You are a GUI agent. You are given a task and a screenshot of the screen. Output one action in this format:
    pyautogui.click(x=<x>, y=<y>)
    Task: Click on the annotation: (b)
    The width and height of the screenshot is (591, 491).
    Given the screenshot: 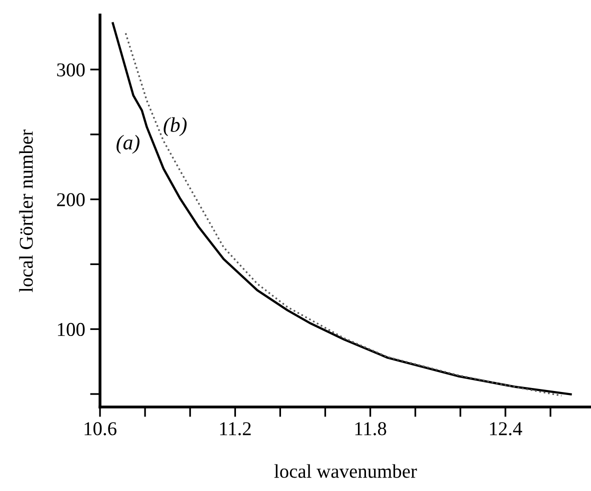 What is the action you would take?
    pyautogui.click(x=175, y=126)
    